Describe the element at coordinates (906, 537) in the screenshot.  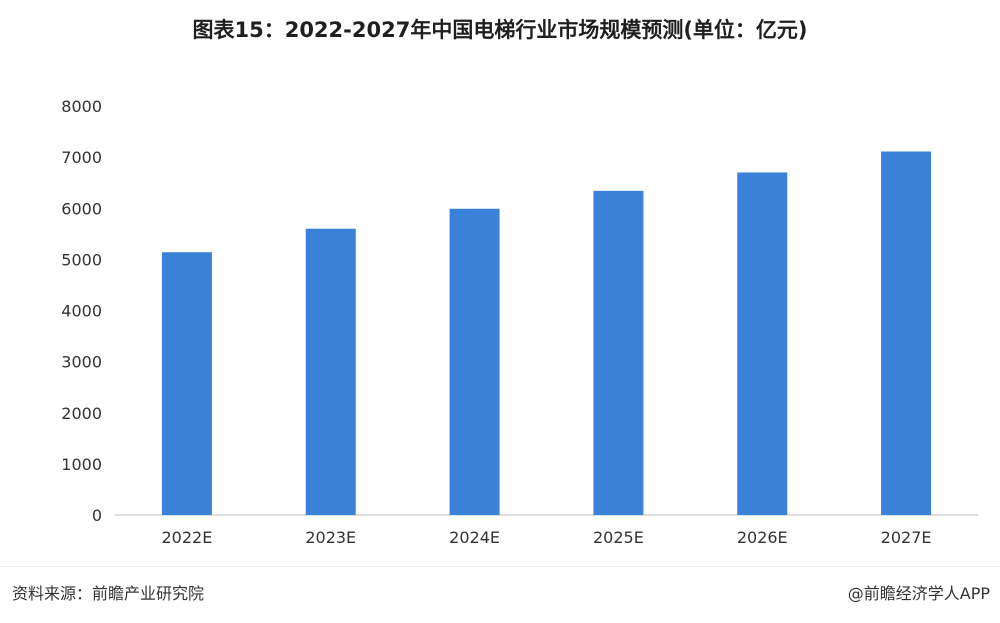
I see `x-tick-label: 2027E` at that location.